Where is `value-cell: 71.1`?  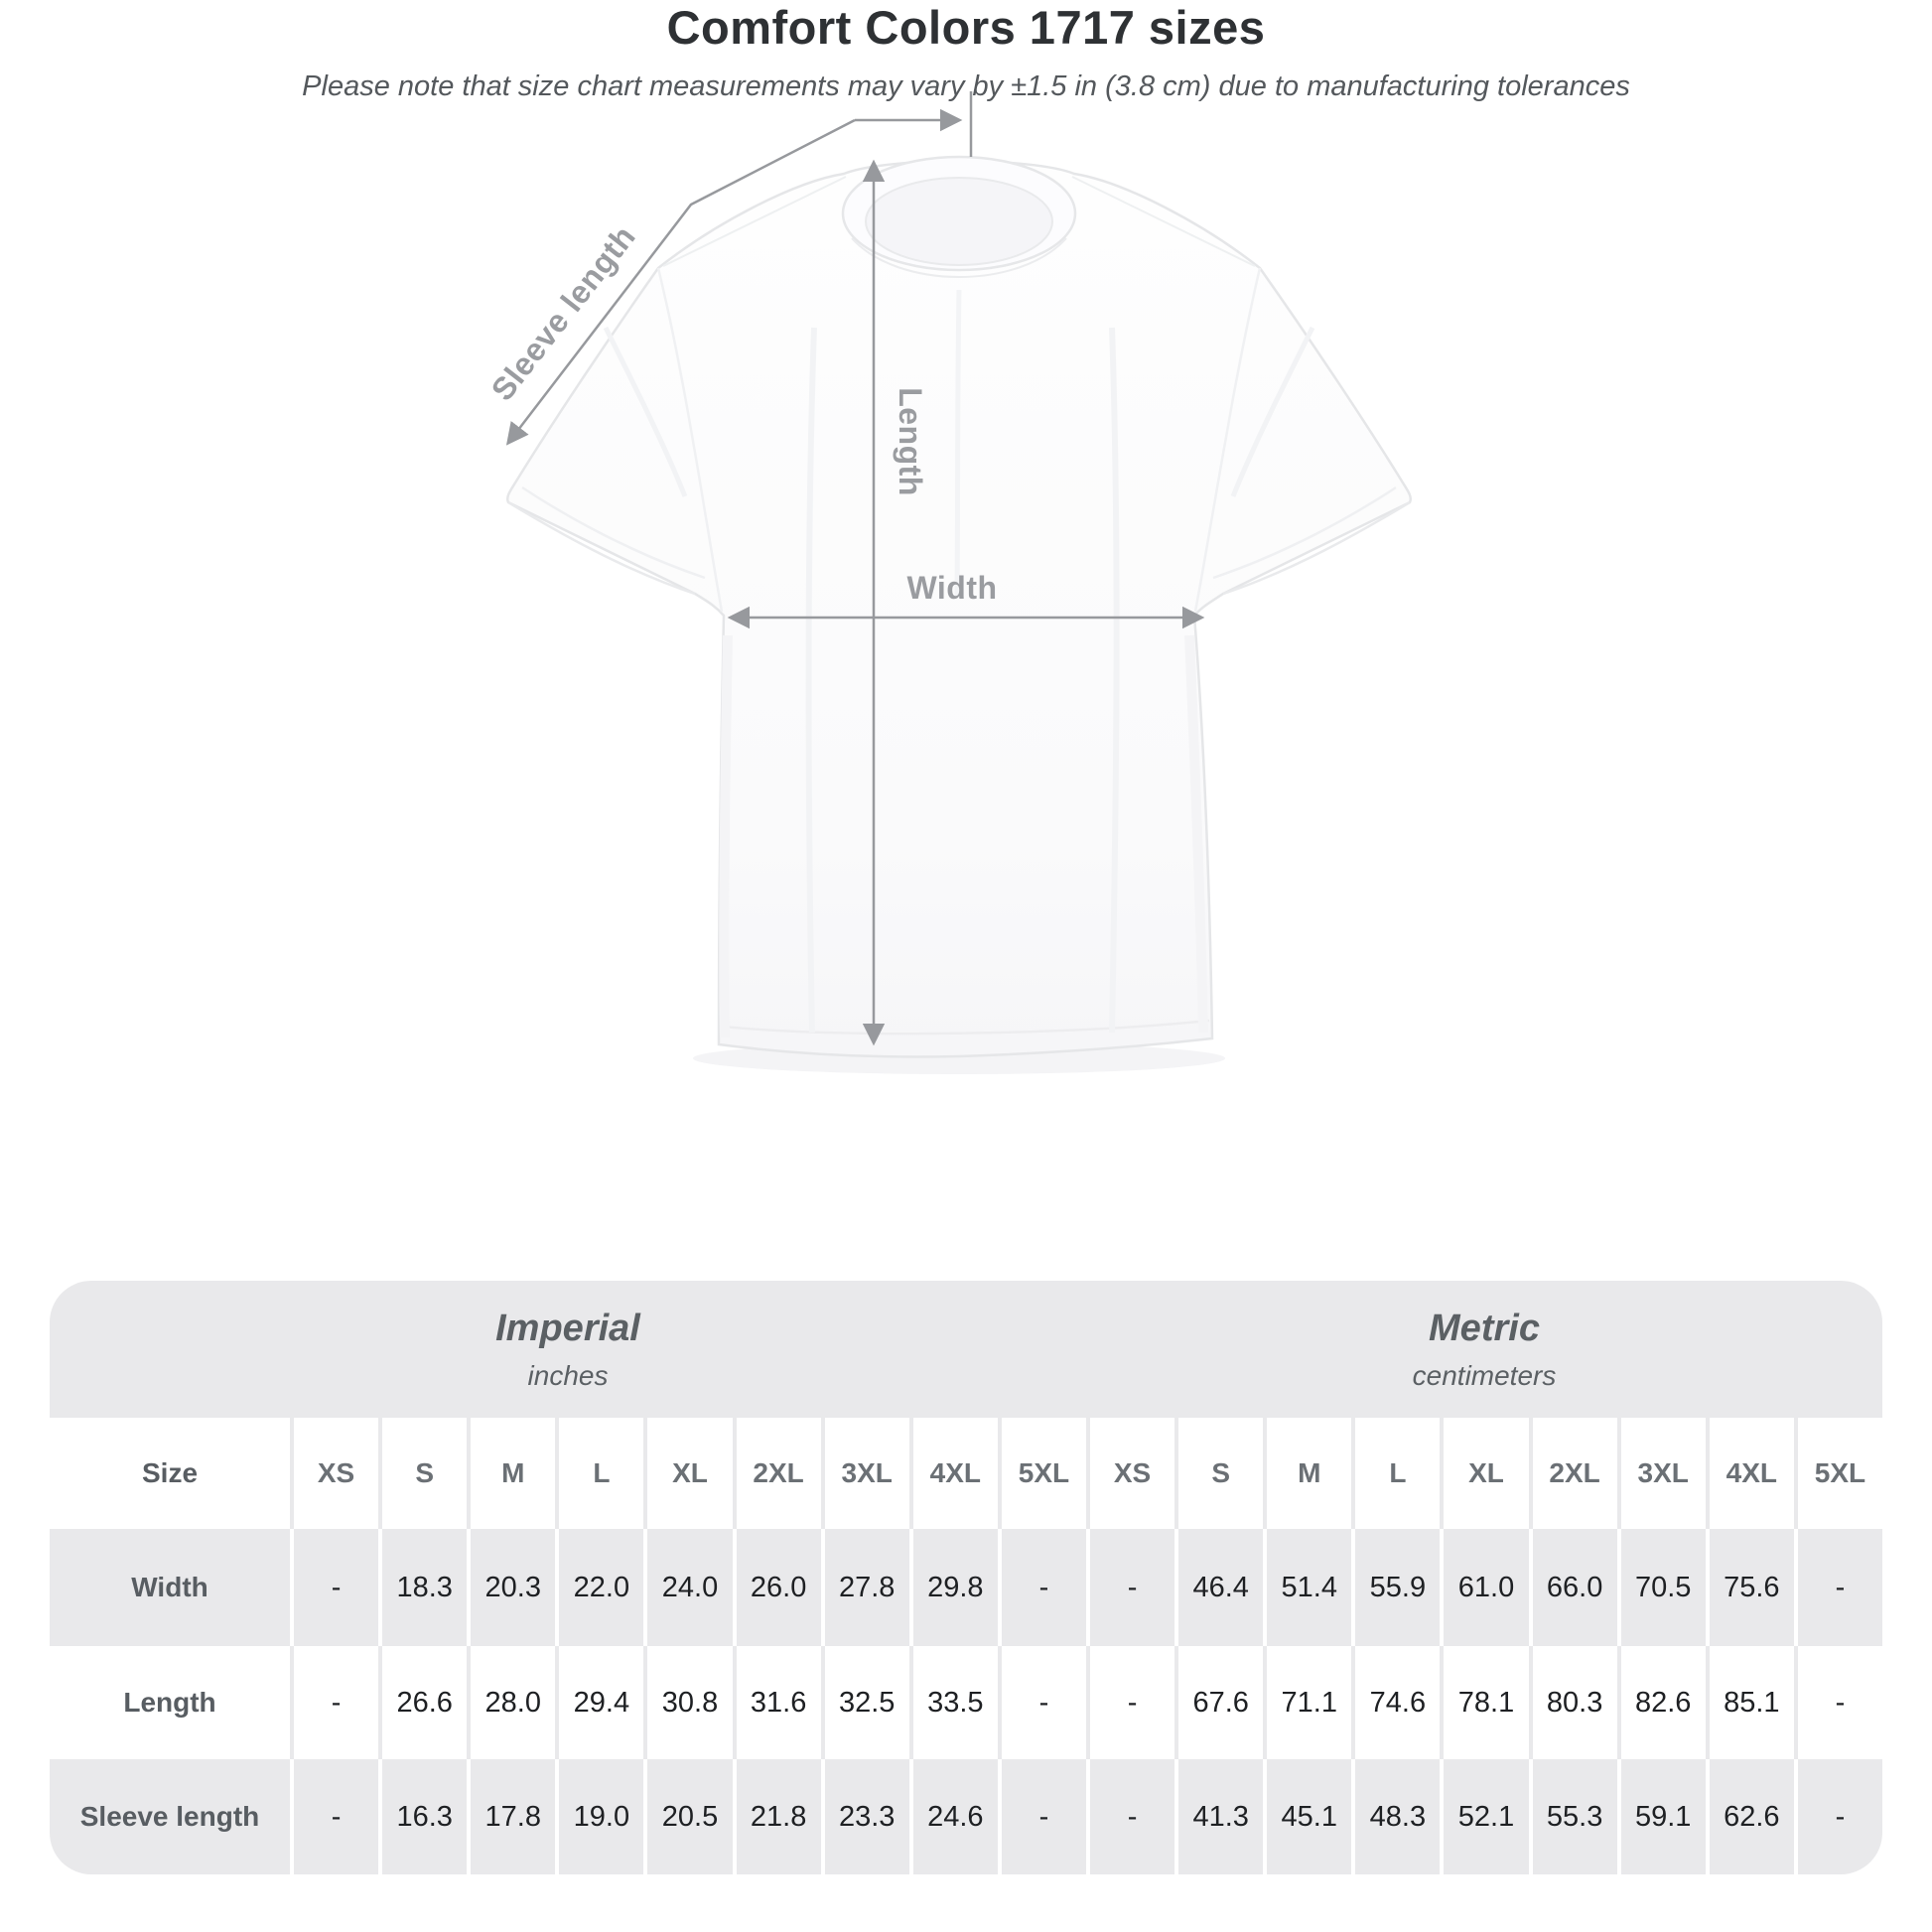 value-cell: 71.1 is located at coordinates (1308, 1703).